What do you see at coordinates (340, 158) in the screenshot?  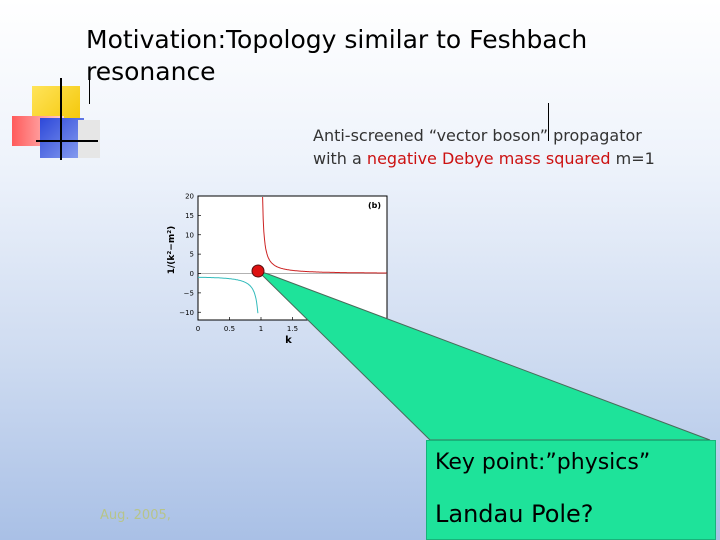 I see `subtitle-pre: with a` at bounding box center [340, 158].